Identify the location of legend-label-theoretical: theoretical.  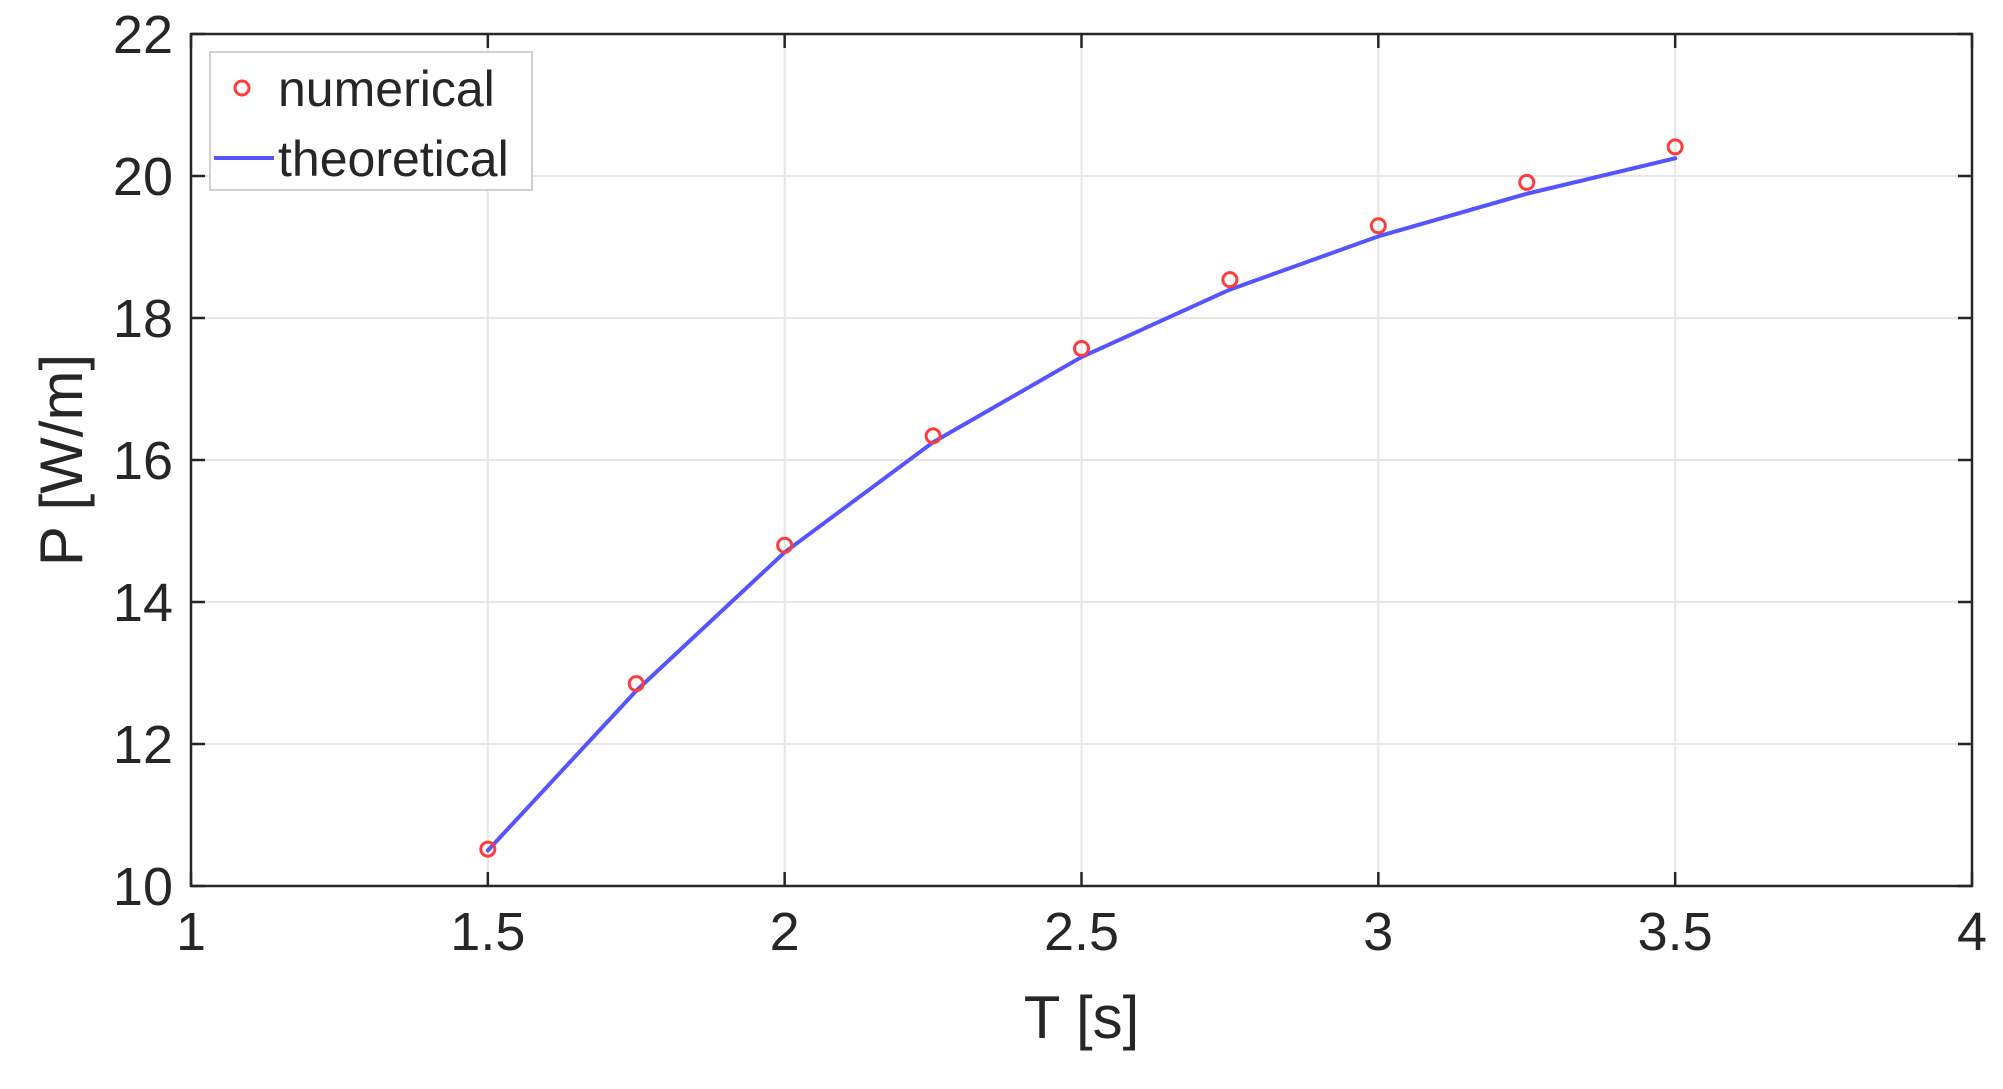
(393, 159).